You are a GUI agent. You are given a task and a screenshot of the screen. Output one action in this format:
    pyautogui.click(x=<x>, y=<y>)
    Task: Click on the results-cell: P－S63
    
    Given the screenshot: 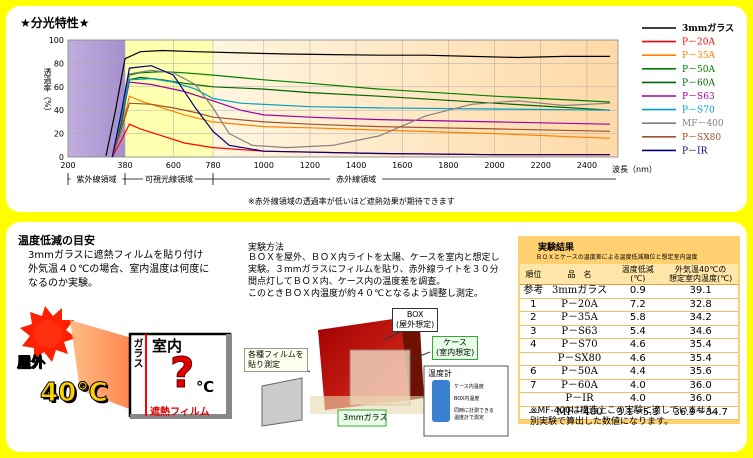 What is the action you would take?
    pyautogui.click(x=579, y=332)
    